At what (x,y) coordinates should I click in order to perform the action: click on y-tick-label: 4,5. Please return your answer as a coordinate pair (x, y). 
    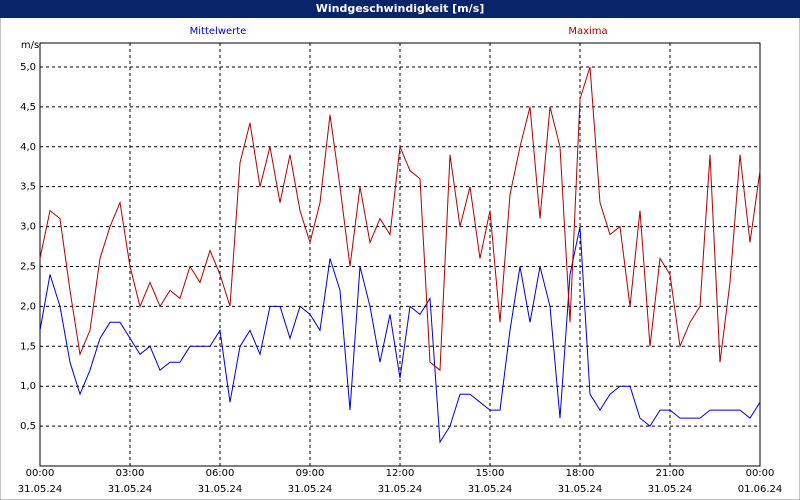
    Looking at the image, I should click on (28, 107).